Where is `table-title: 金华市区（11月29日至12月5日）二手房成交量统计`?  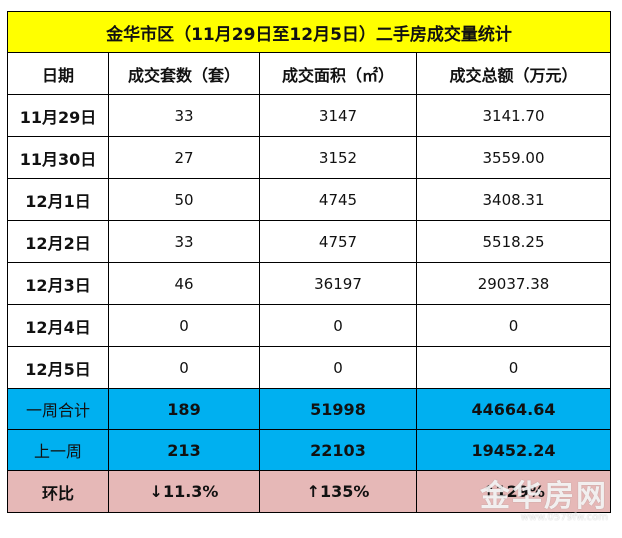 table-title: 金华市区（11月29日至12月5日）二手房成交量统计 is located at coordinates (309, 32).